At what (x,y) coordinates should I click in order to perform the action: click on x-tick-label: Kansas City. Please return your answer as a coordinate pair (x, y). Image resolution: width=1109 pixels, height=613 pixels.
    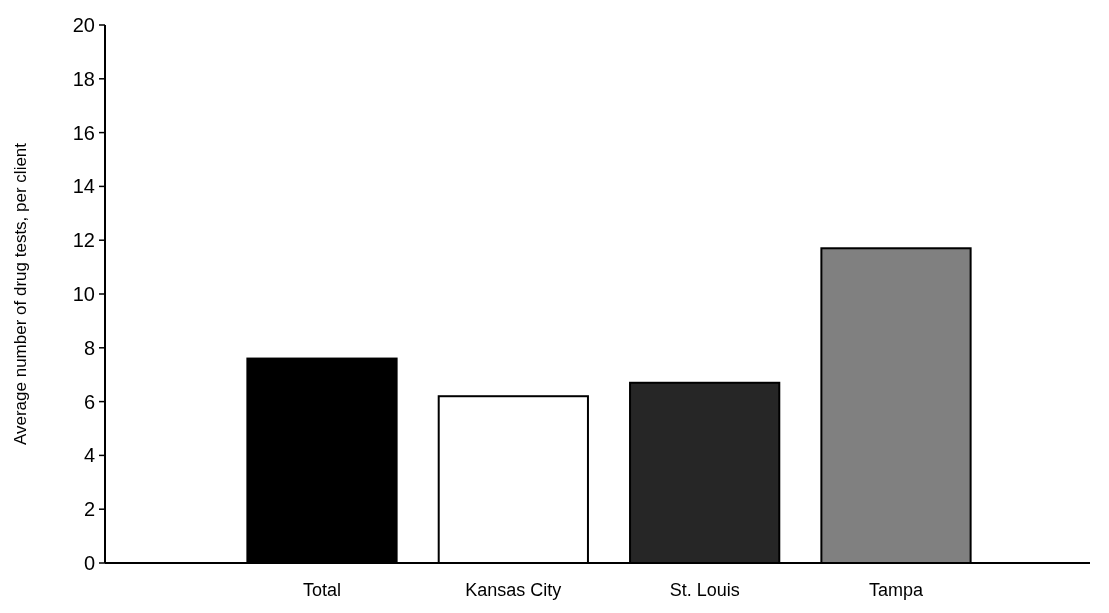
    Looking at the image, I should click on (513, 590).